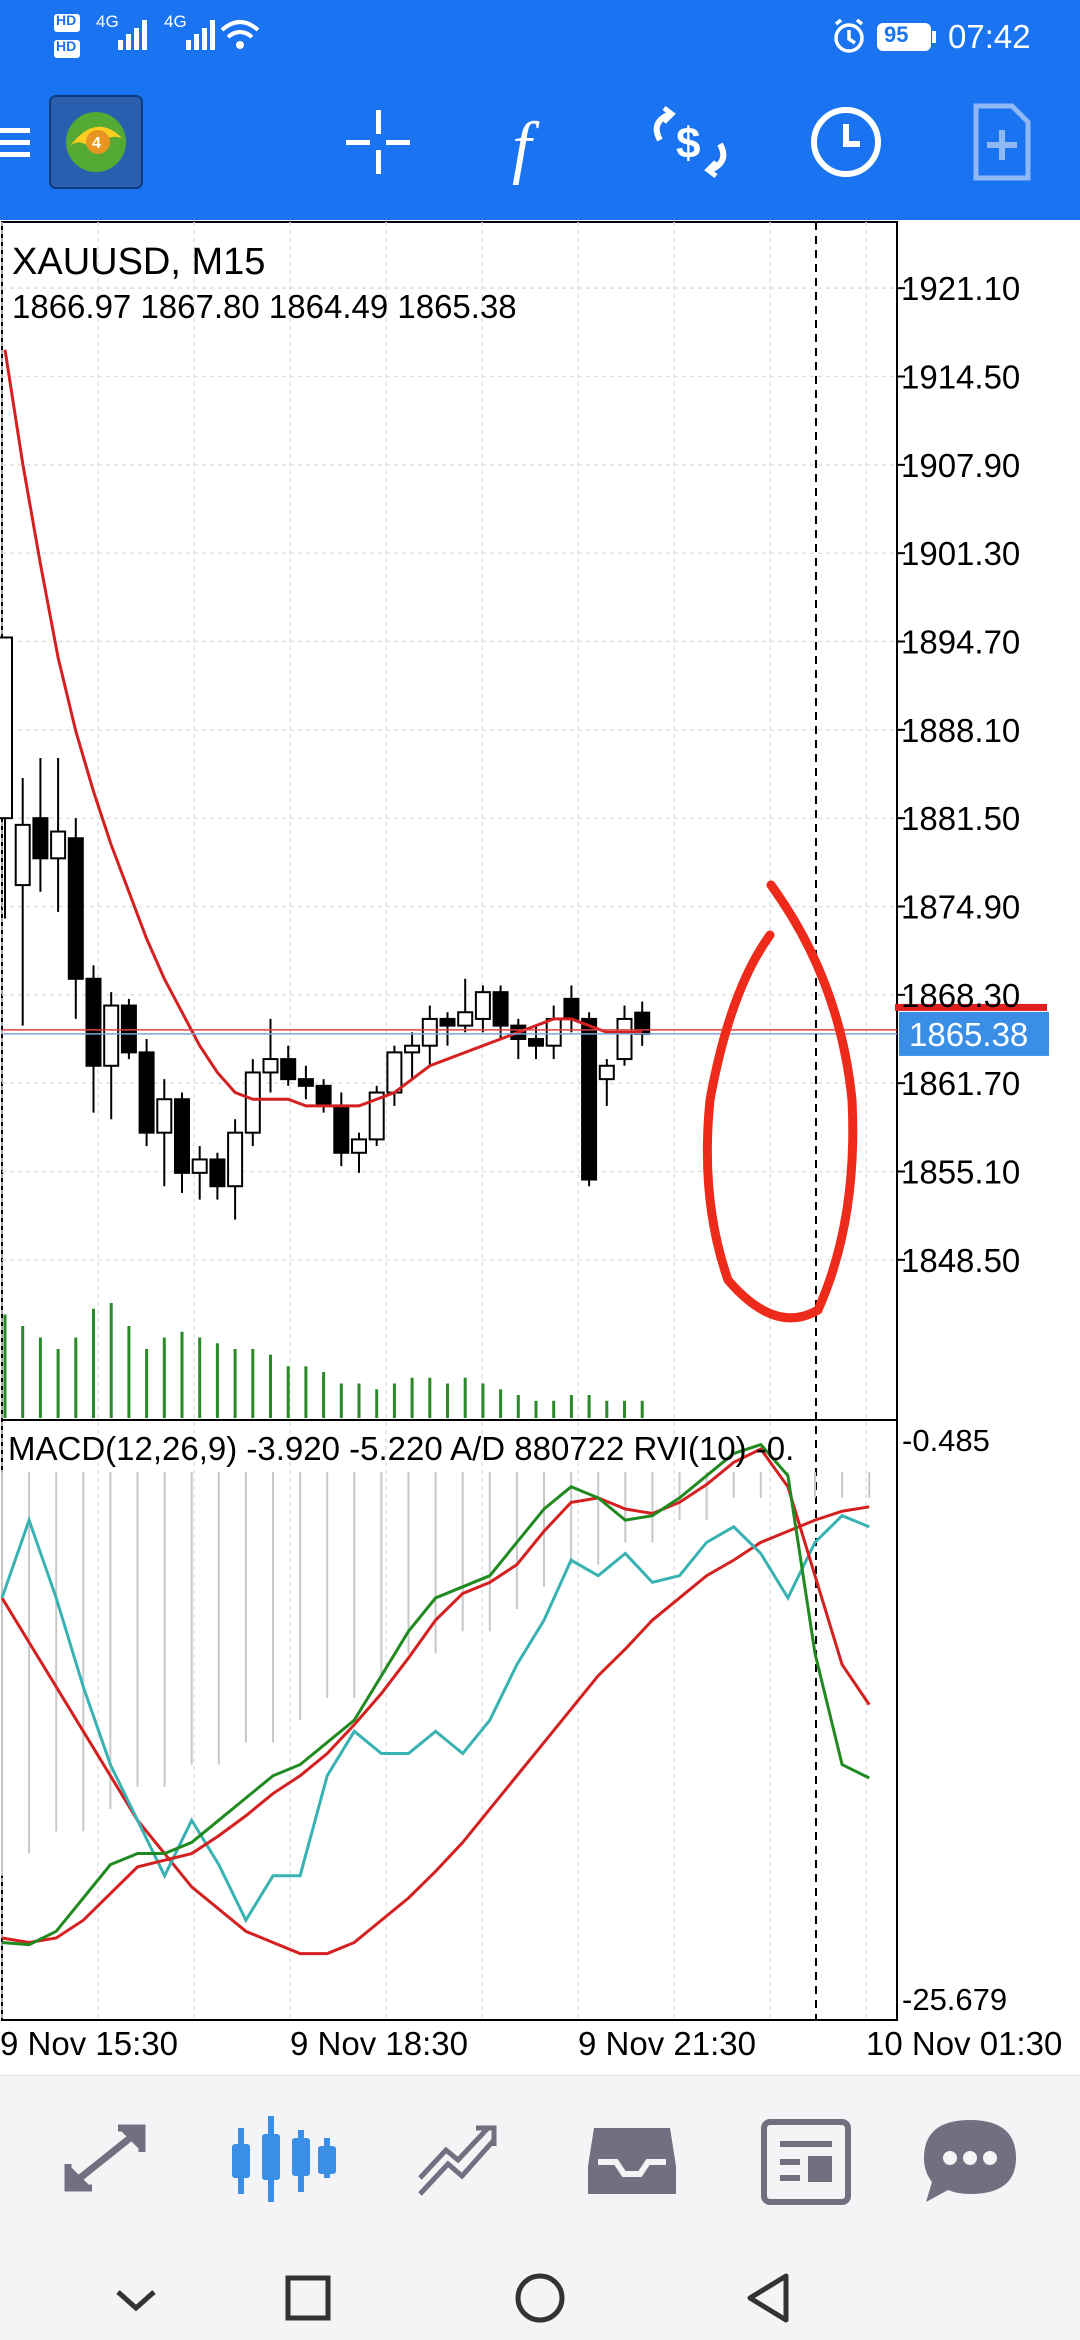  I want to click on function-label: f, so click(526, 147).